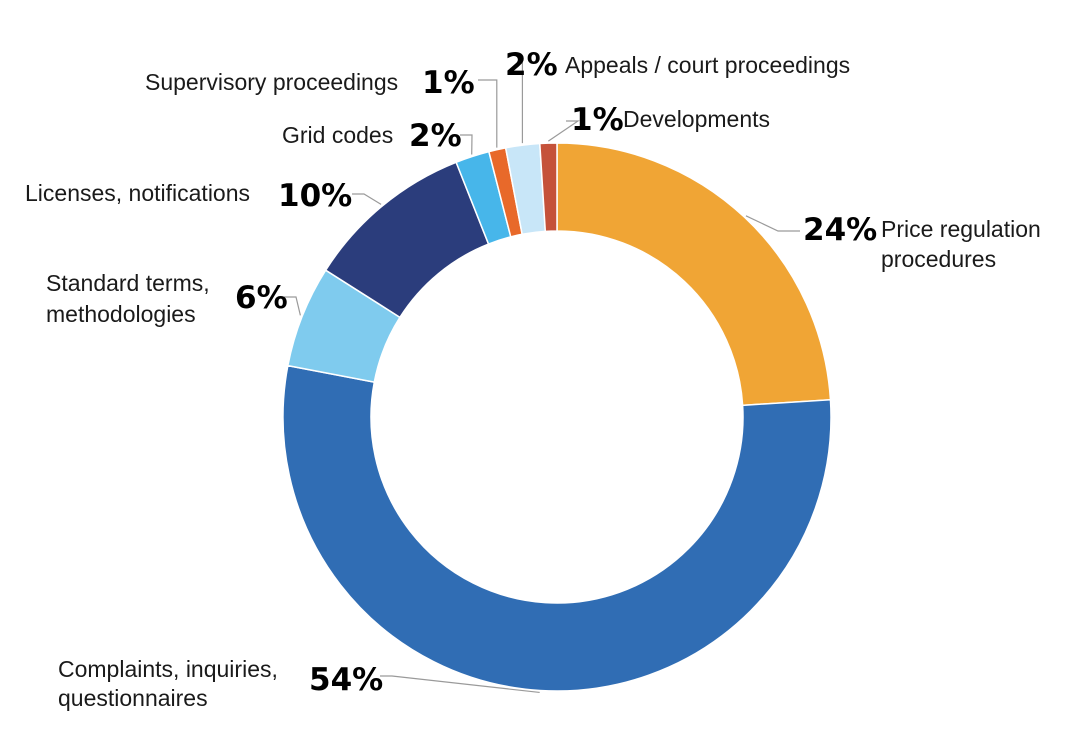  Describe the element at coordinates (961, 229) in the screenshot. I see `cat-label-price-regulation-1: Price regulation` at that location.